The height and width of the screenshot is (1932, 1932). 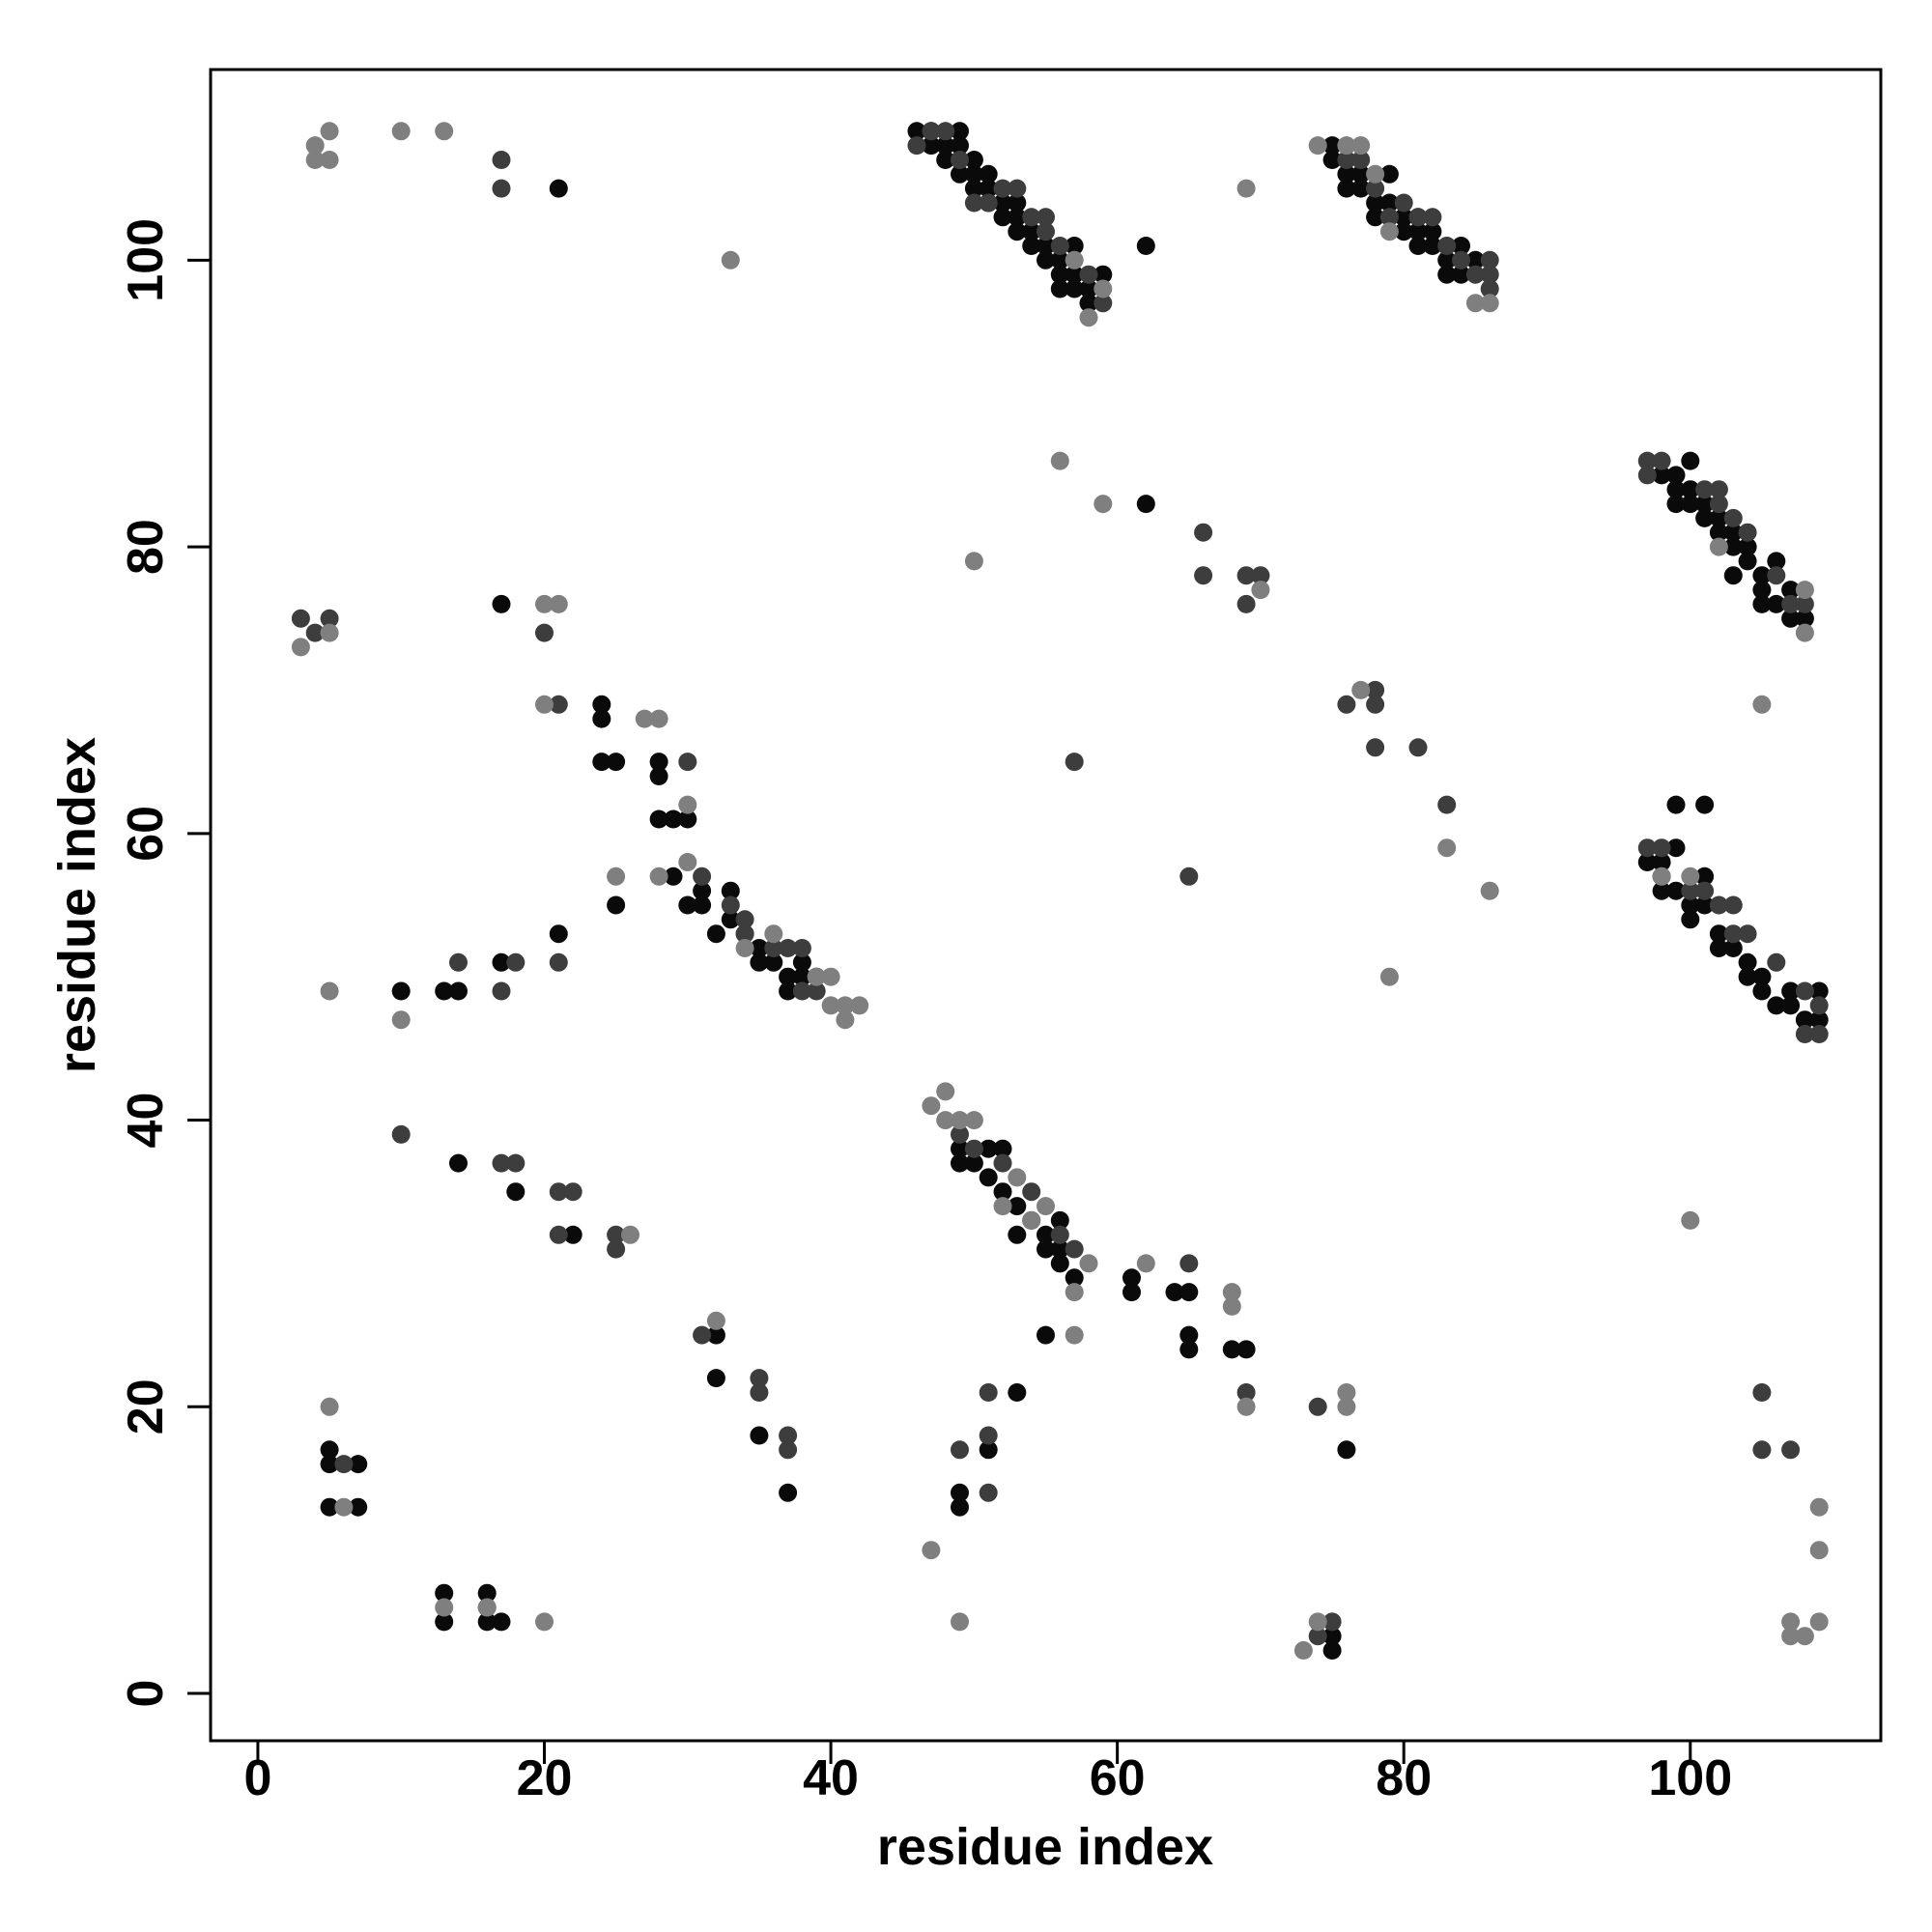 What do you see at coordinates (146, 834) in the screenshot?
I see `y-tick-label: 60` at bounding box center [146, 834].